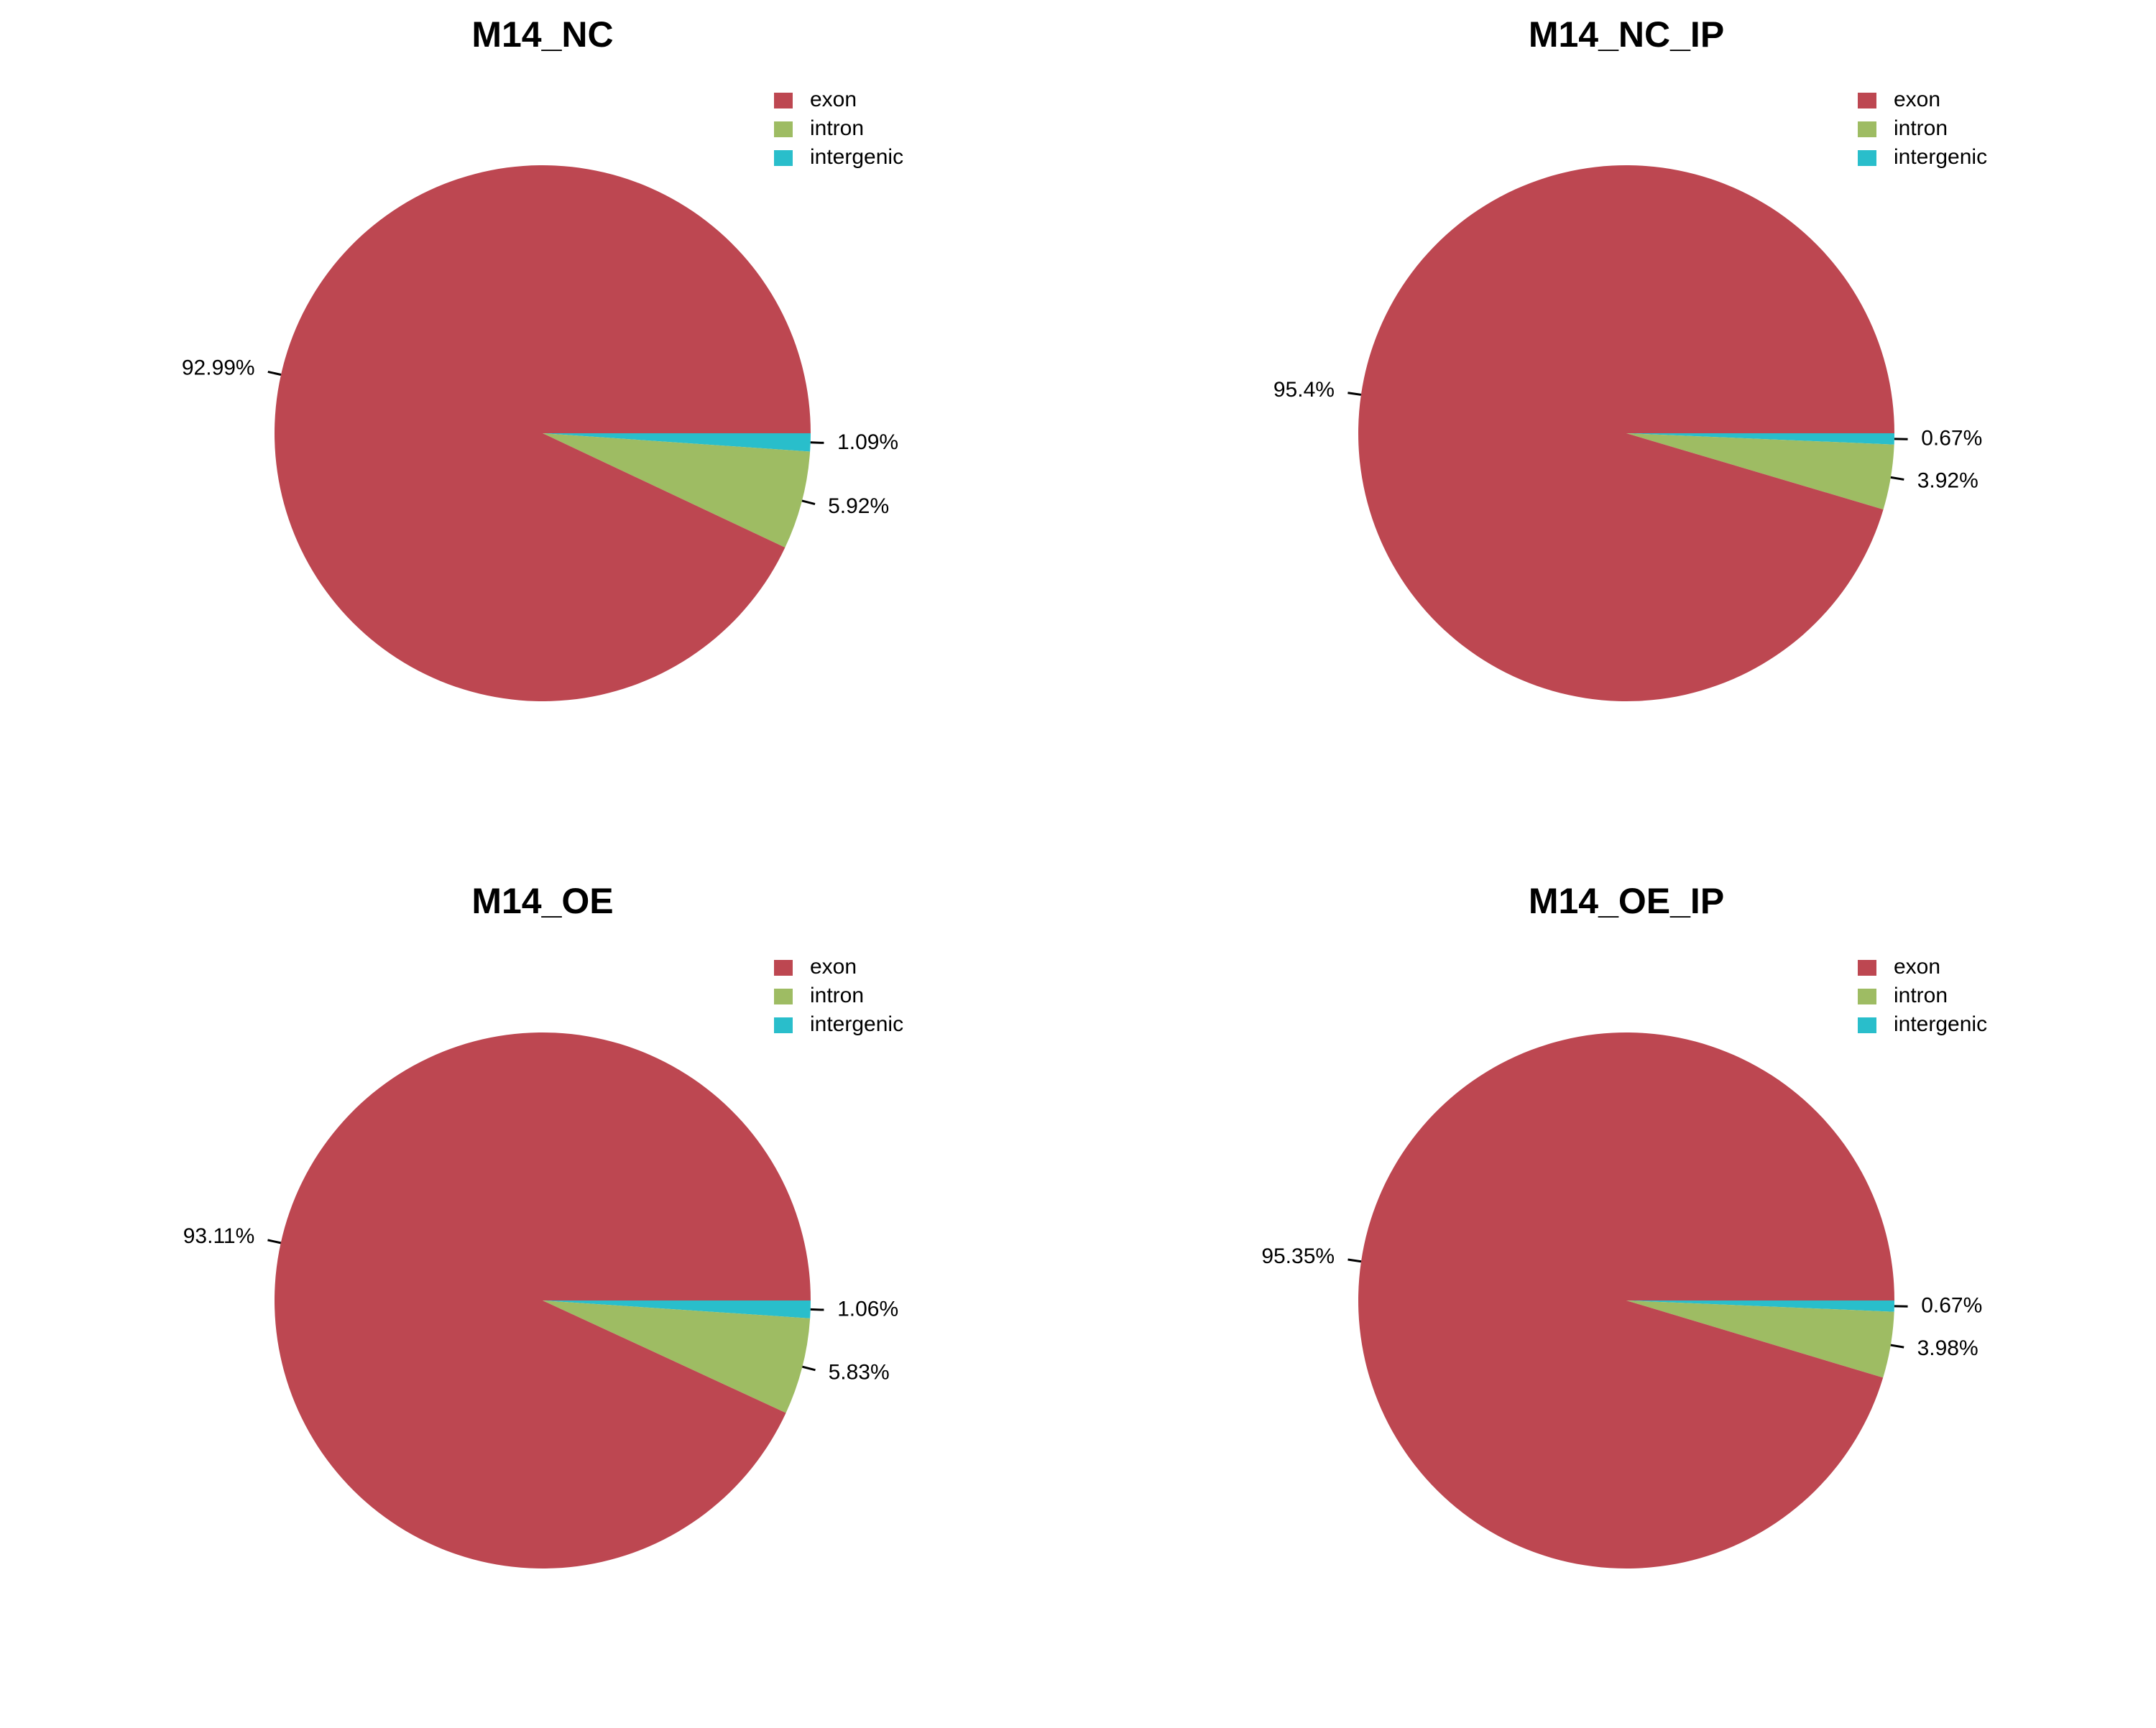 The width and height of the screenshot is (2156, 1728). Describe the element at coordinates (219, 367) in the screenshot. I see `slice-percent-label: 92.99%` at that location.